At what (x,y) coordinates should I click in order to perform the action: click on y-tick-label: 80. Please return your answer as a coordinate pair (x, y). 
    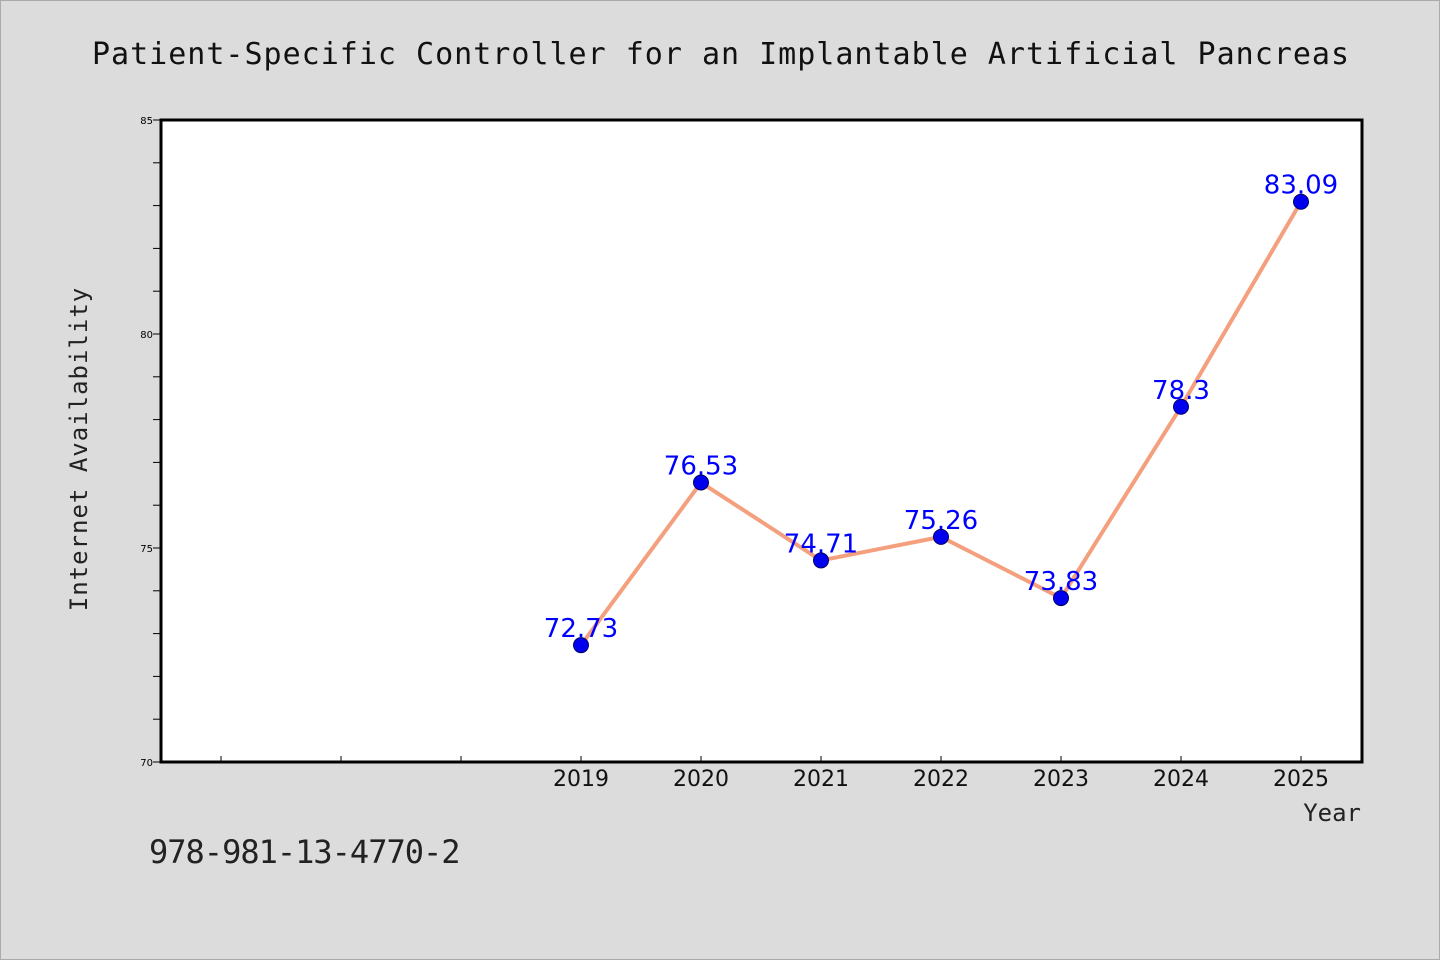
    Looking at the image, I should click on (146, 335).